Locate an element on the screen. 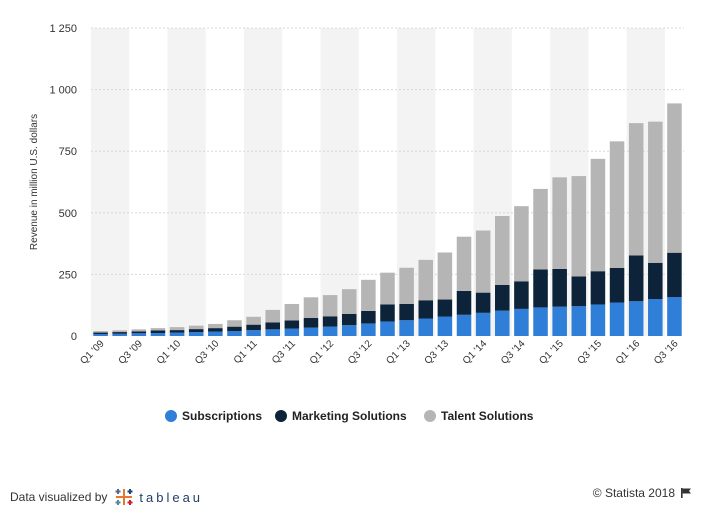 The height and width of the screenshot is (517, 707). copyright: © Statista 2018 is located at coordinates (642, 493).